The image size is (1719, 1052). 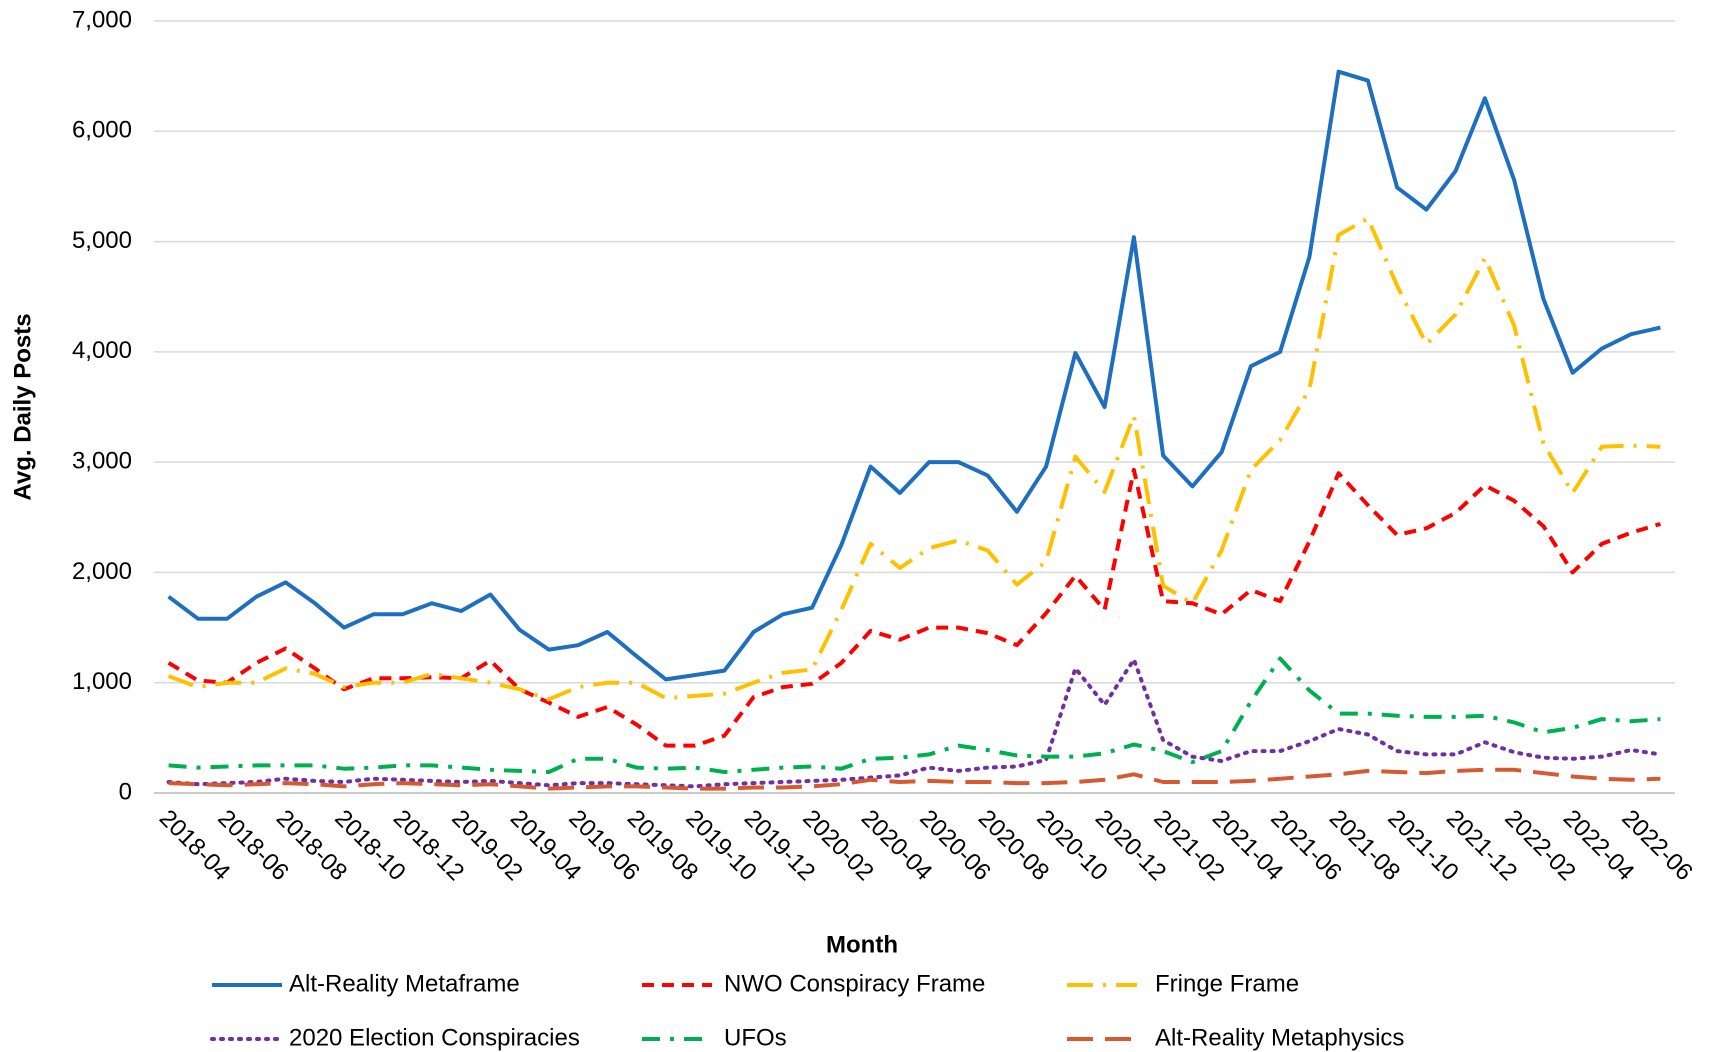 What do you see at coordinates (434, 1037) in the screenshot?
I see `legend-label: 2020 Election Conspiracies` at bounding box center [434, 1037].